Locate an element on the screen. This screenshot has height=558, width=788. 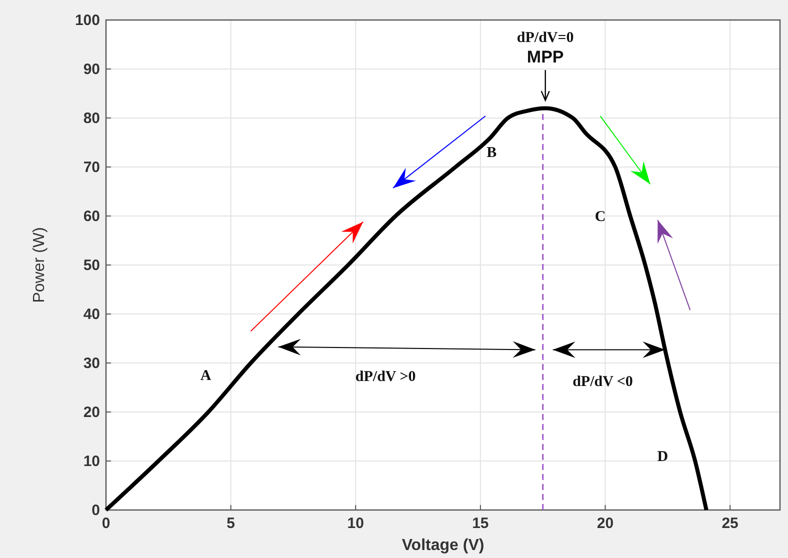
y-tick-label: 20 is located at coordinates (91, 412).